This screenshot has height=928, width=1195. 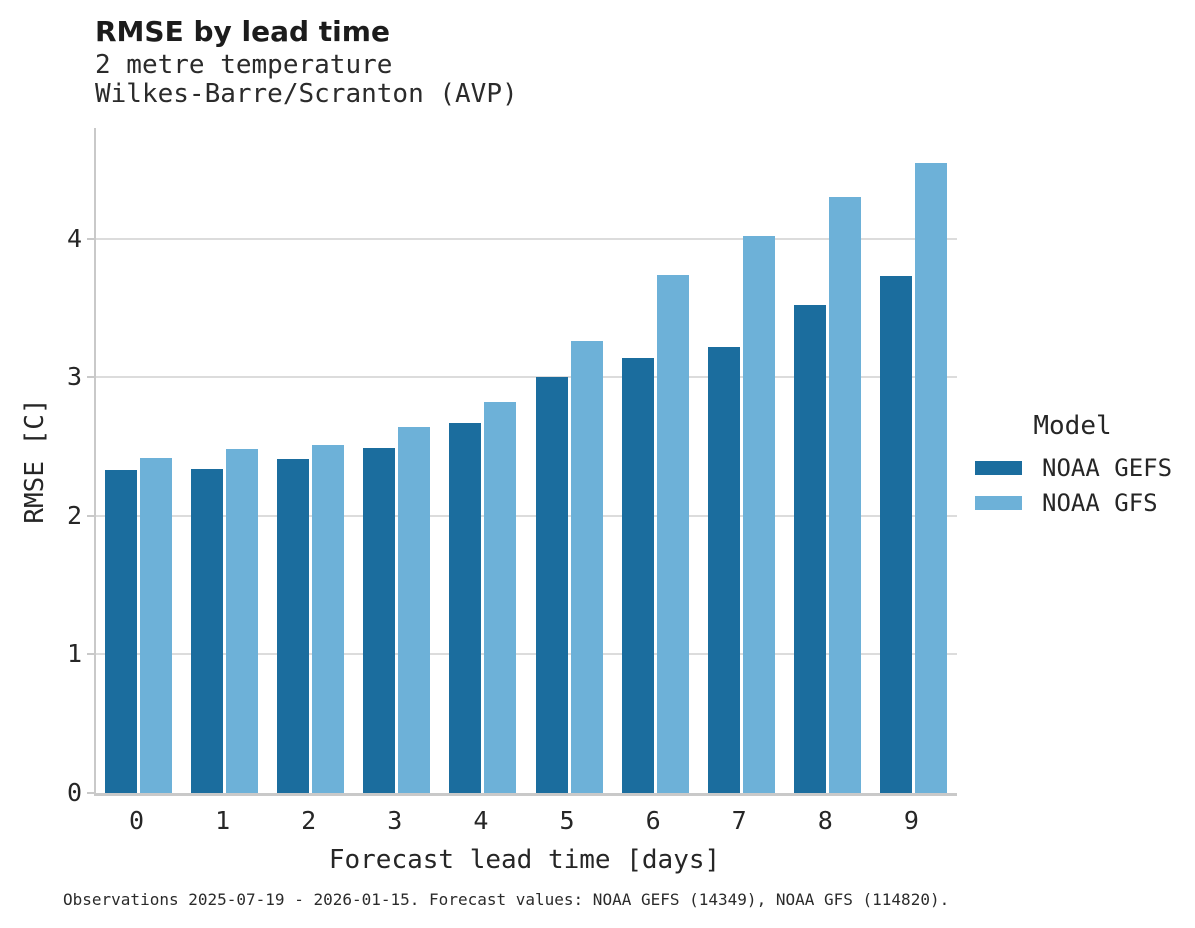 I want to click on legend-item-noaa-gfs: NOAA GFS, so click(x=1072, y=502).